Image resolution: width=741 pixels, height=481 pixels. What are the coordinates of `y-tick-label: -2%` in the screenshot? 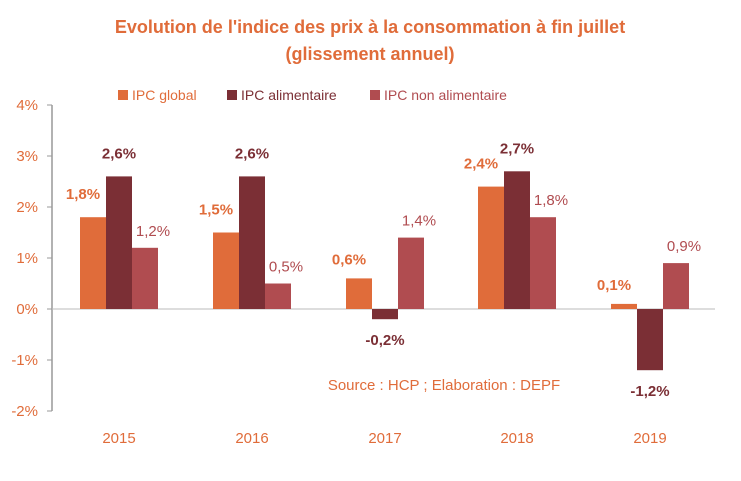 It's located at (24, 411).